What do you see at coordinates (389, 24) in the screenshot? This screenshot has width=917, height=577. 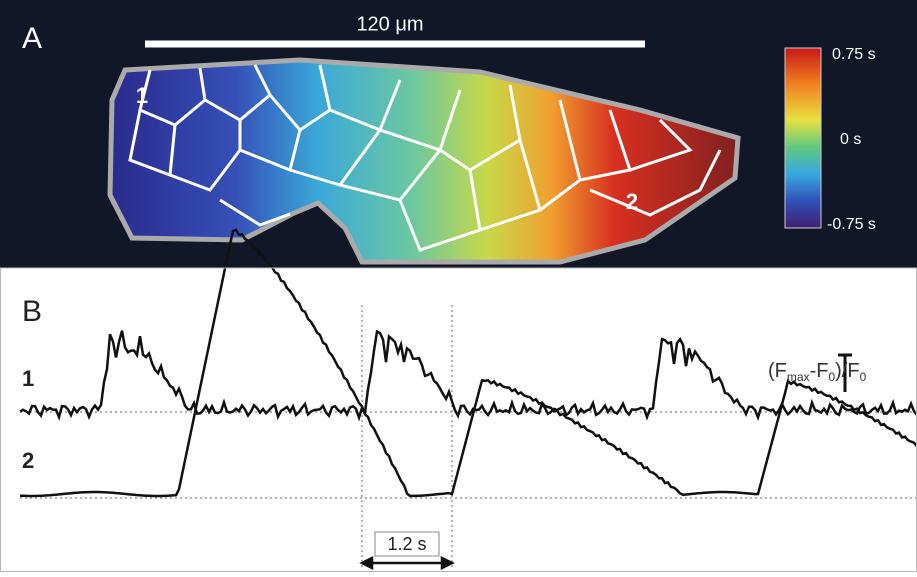 I see `scale-bar-label: 120 μm` at bounding box center [389, 24].